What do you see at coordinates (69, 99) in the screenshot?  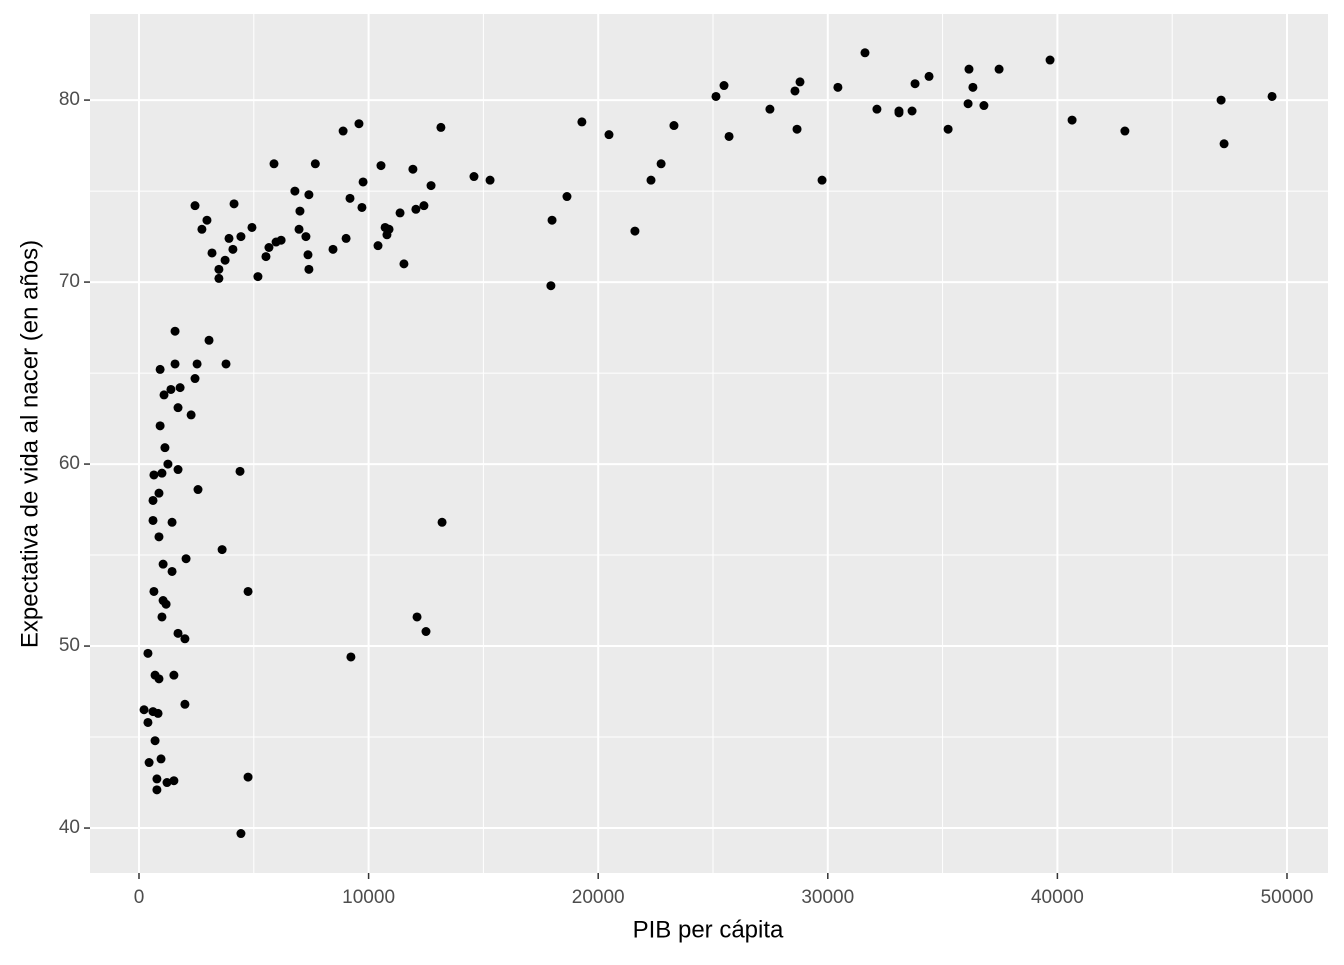 I see `y-tick-label: 80` at bounding box center [69, 99].